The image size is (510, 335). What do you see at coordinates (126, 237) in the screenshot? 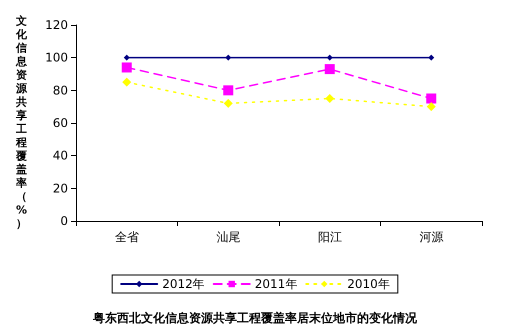
I see `x-tick-label: 全省` at bounding box center [126, 237].